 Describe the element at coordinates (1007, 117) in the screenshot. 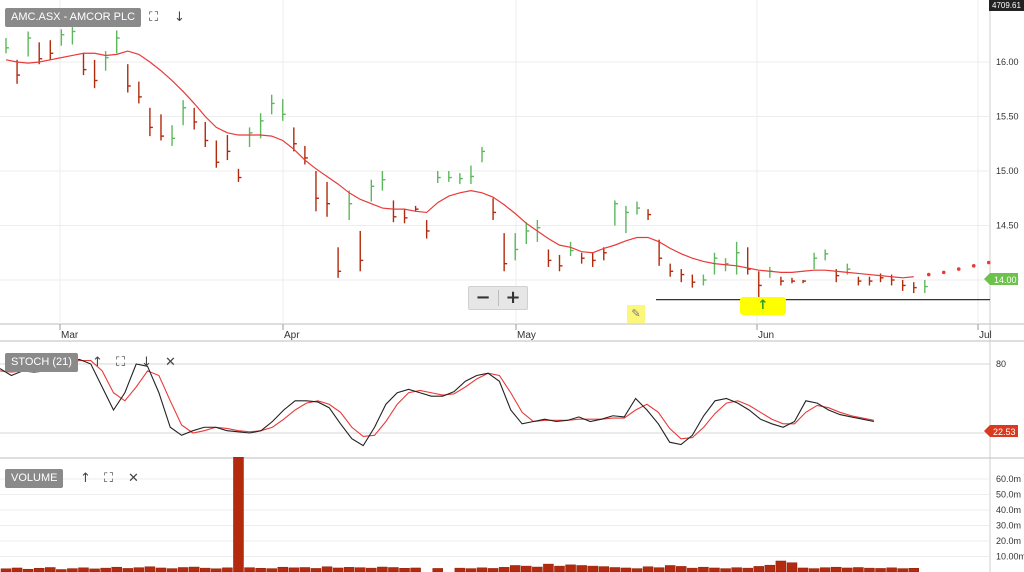

I see `price-tick-label: 15.50` at that location.